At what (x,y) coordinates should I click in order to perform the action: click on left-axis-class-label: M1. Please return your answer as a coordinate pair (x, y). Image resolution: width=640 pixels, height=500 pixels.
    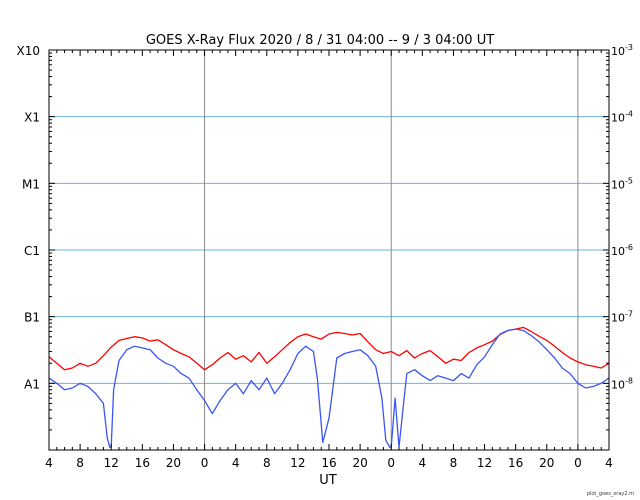
    Looking at the image, I should click on (31, 184).